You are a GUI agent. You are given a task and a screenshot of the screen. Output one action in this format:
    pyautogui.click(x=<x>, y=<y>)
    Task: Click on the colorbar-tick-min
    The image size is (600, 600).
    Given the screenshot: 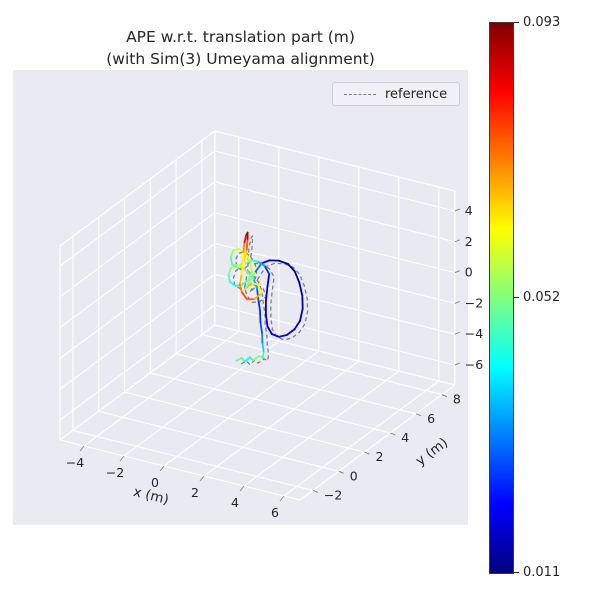 What is the action you would take?
    pyautogui.click(x=516, y=573)
    